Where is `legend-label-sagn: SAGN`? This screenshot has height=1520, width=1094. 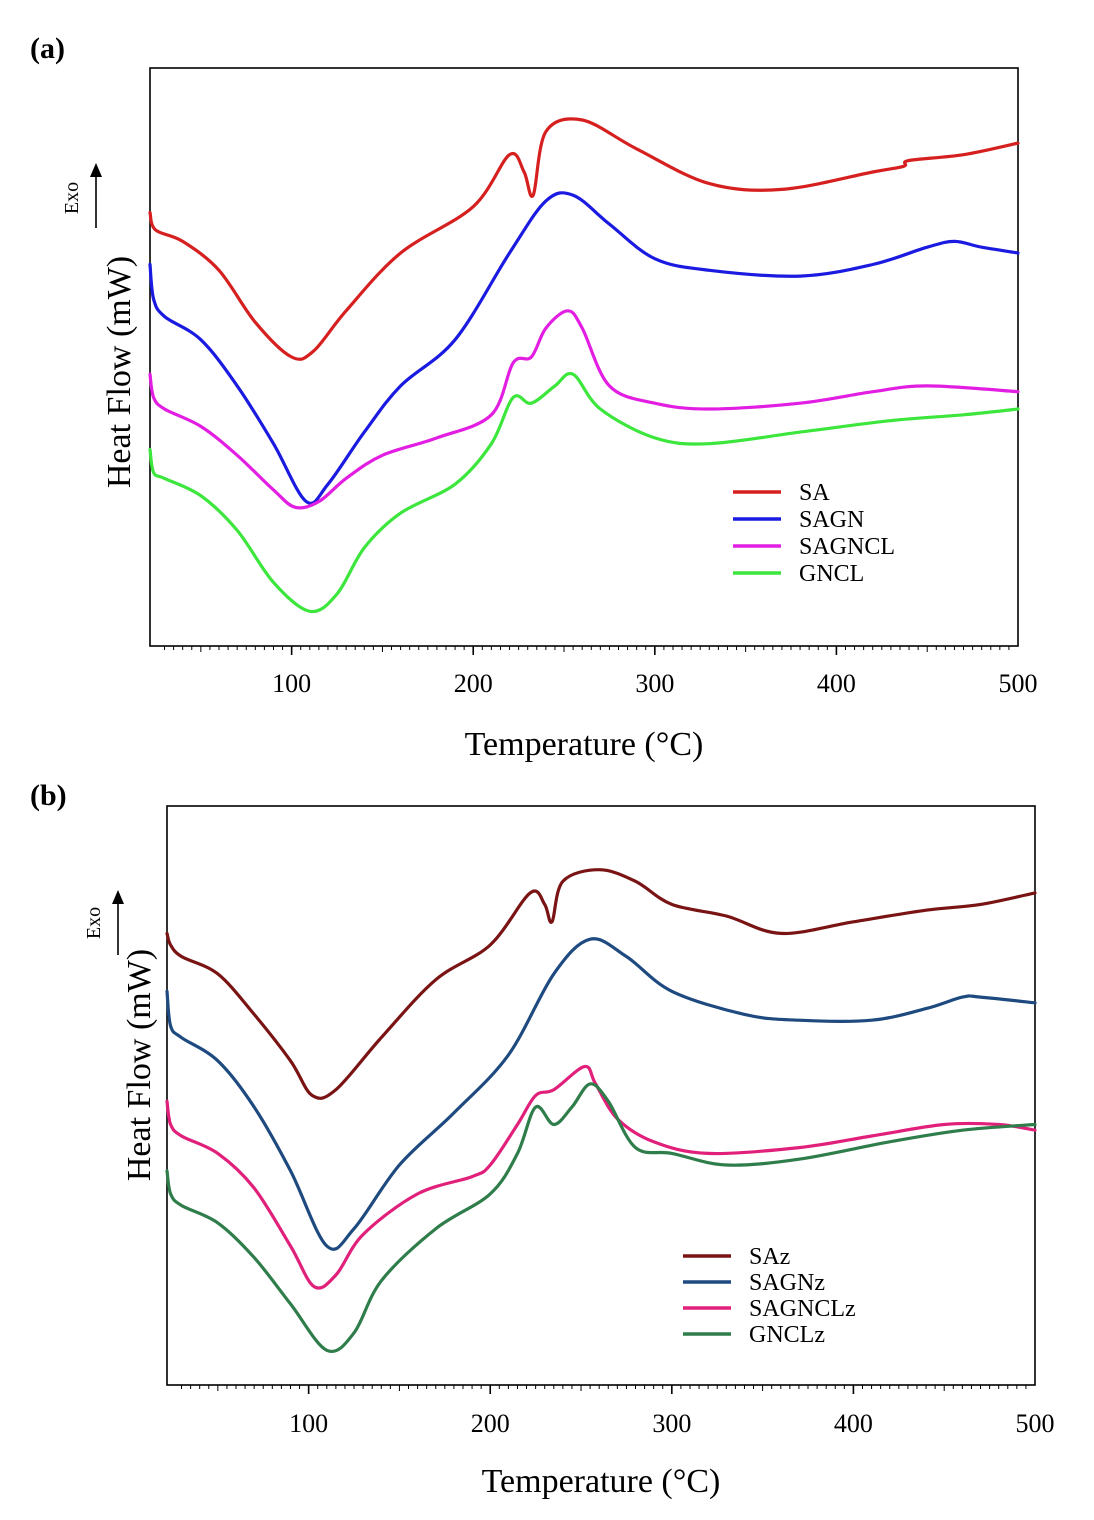 legend-label-sagn: SAGN is located at coordinates (831, 520).